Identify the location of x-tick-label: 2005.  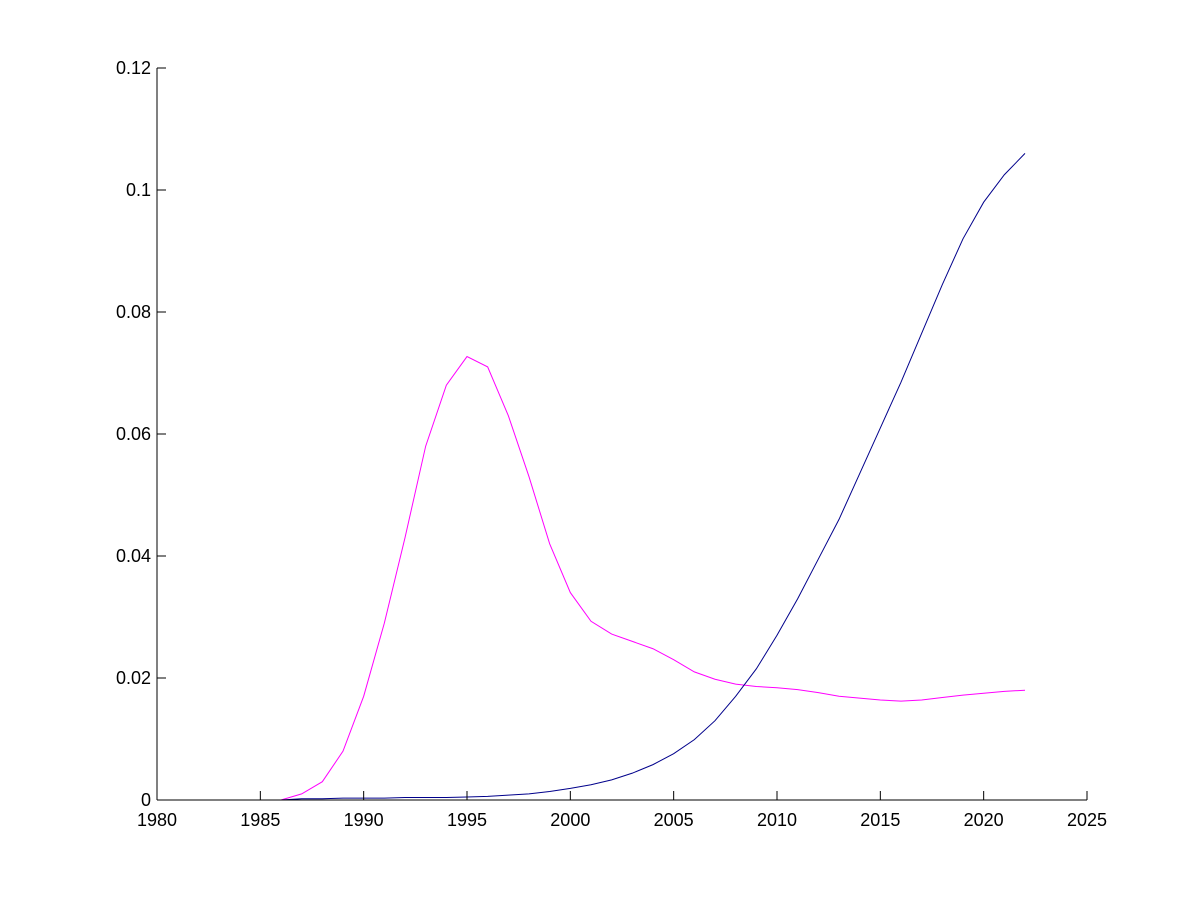
(674, 820).